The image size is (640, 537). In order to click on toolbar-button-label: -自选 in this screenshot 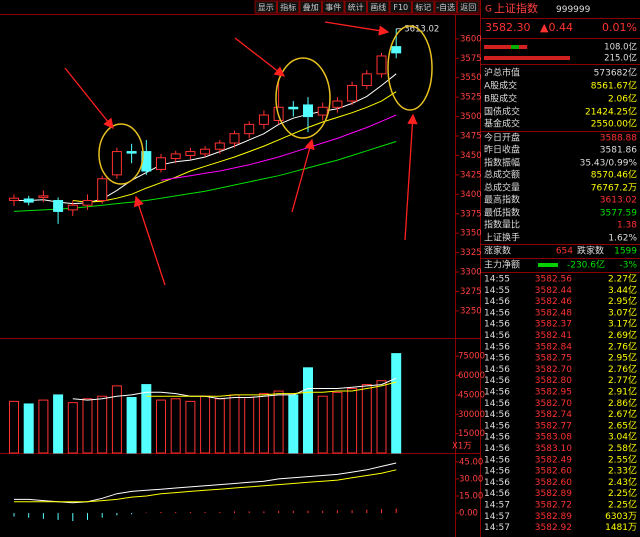, I will do `click(445, 7)`.